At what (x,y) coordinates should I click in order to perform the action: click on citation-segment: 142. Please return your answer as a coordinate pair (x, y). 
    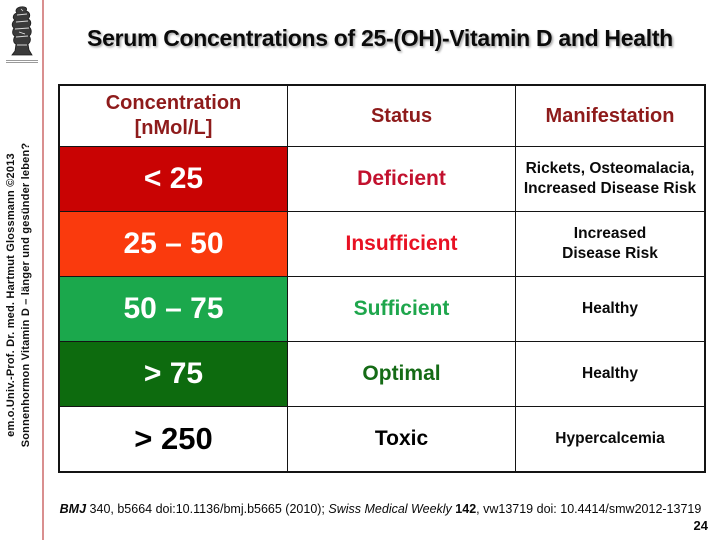
    Looking at the image, I should click on (464, 509).